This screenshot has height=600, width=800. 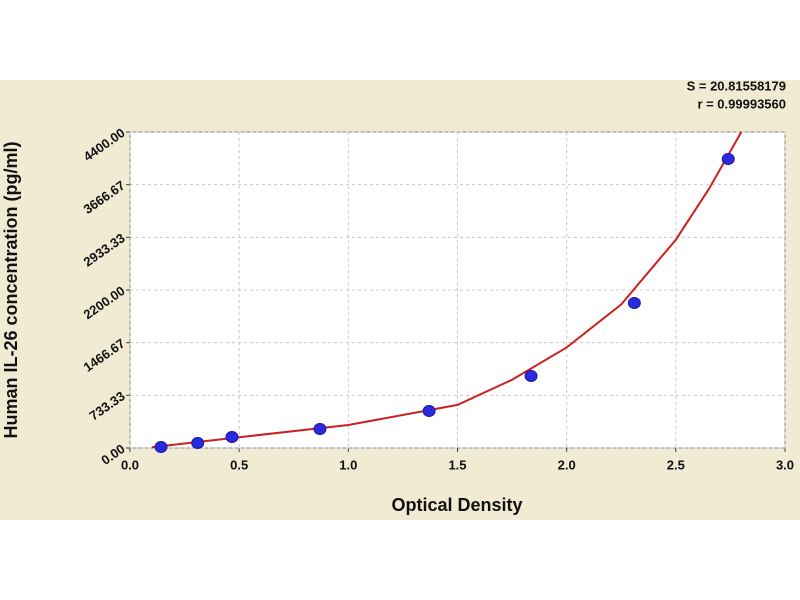 I want to click on x-tick-label: 0.5, so click(x=239, y=464).